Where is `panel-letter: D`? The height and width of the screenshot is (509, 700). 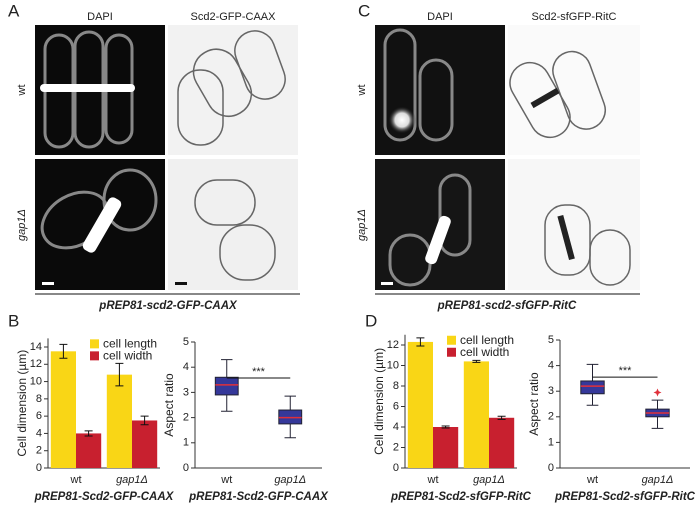
panel-letter: D is located at coordinates (371, 320).